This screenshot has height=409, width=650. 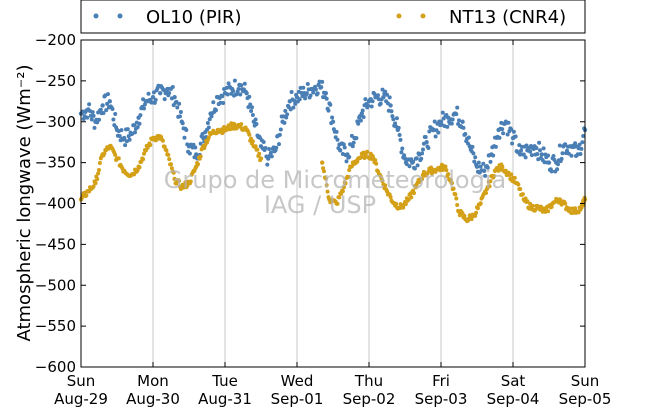 I want to click on legend-label: NT13 (CNR4), so click(x=507, y=17).